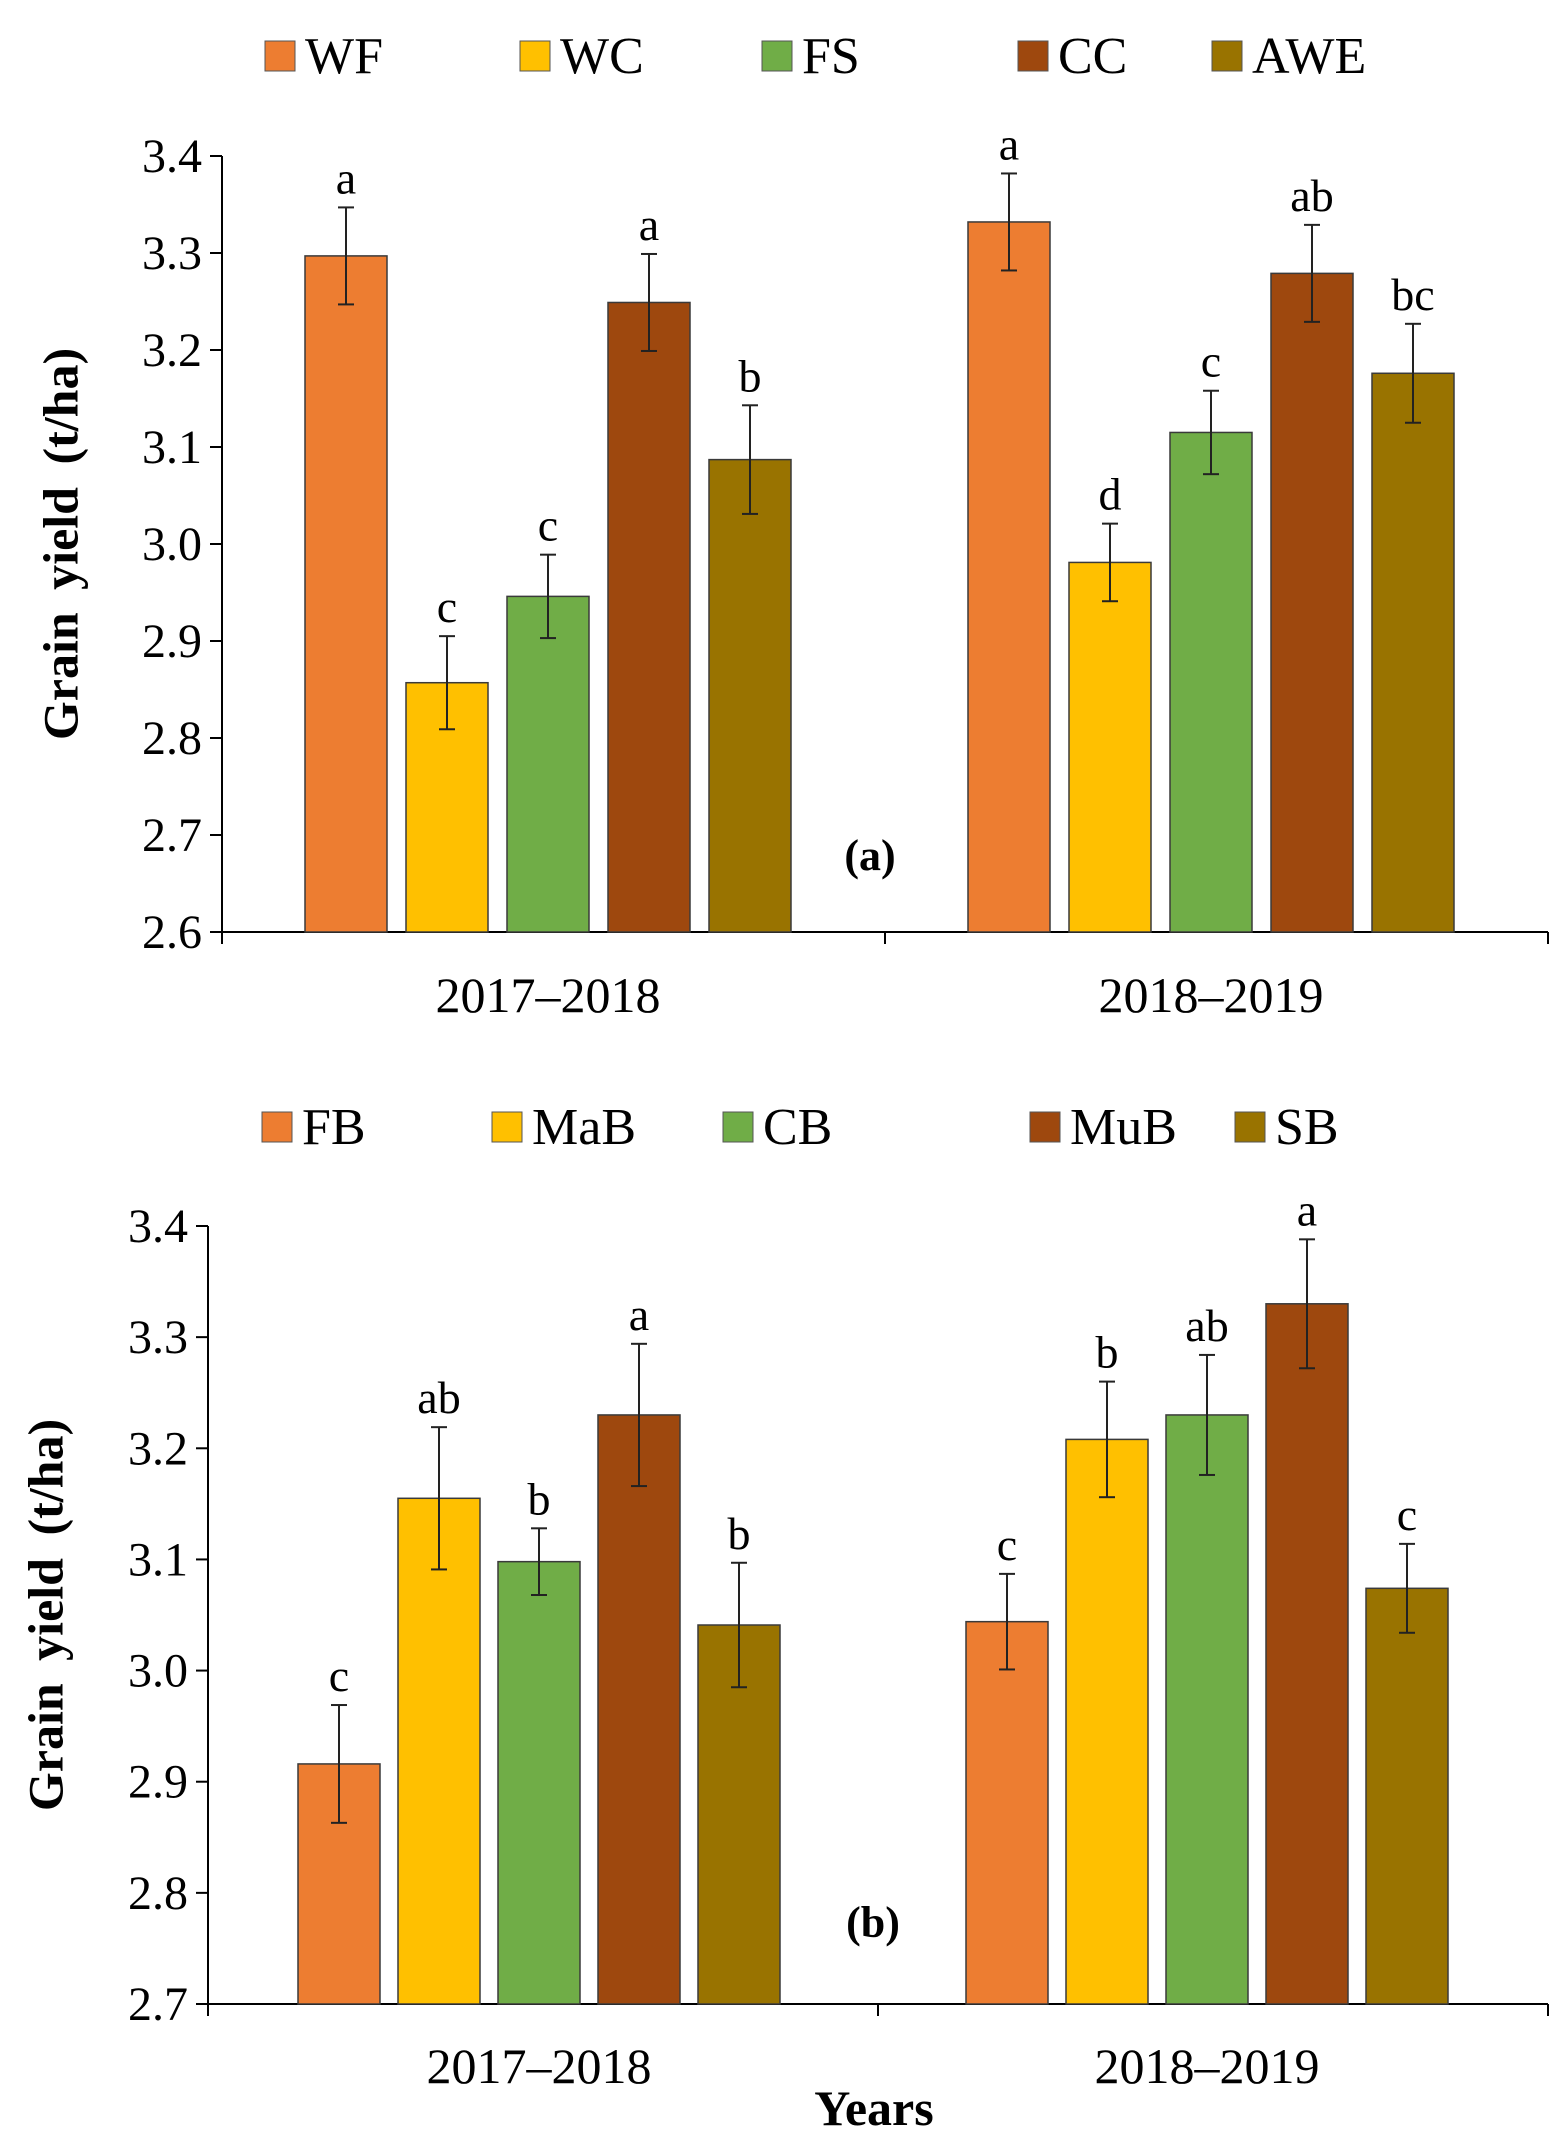  What do you see at coordinates (873, 2108) in the screenshot?
I see `x-axis-title: Years` at bounding box center [873, 2108].